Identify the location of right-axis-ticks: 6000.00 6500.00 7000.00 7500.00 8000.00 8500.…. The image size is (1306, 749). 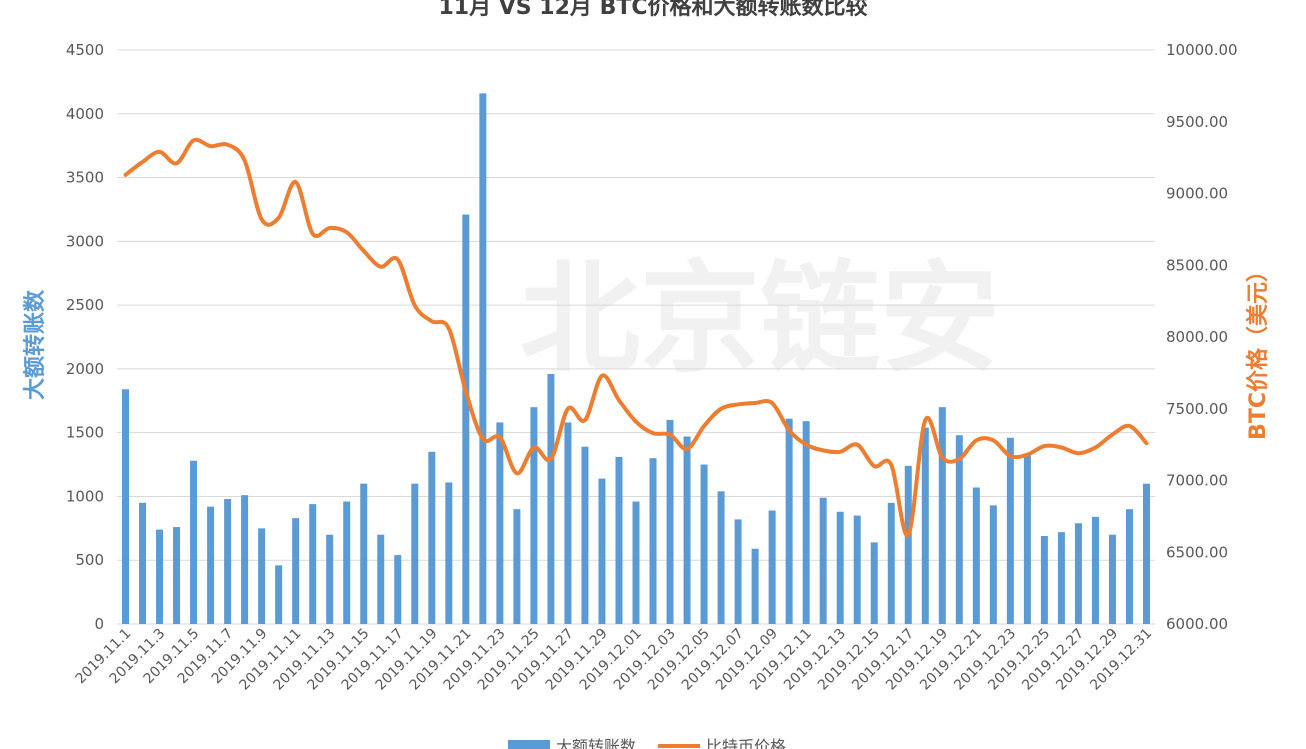
(1202, 337).